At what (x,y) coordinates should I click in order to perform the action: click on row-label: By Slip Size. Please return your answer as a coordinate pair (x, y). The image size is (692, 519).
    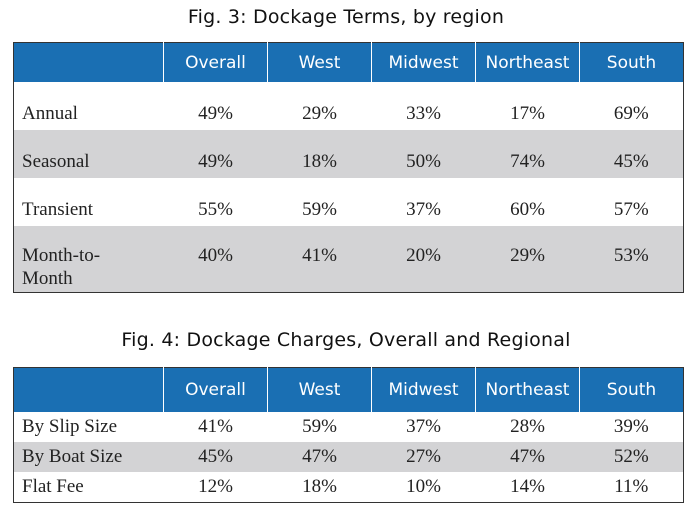
    Looking at the image, I should click on (70, 426).